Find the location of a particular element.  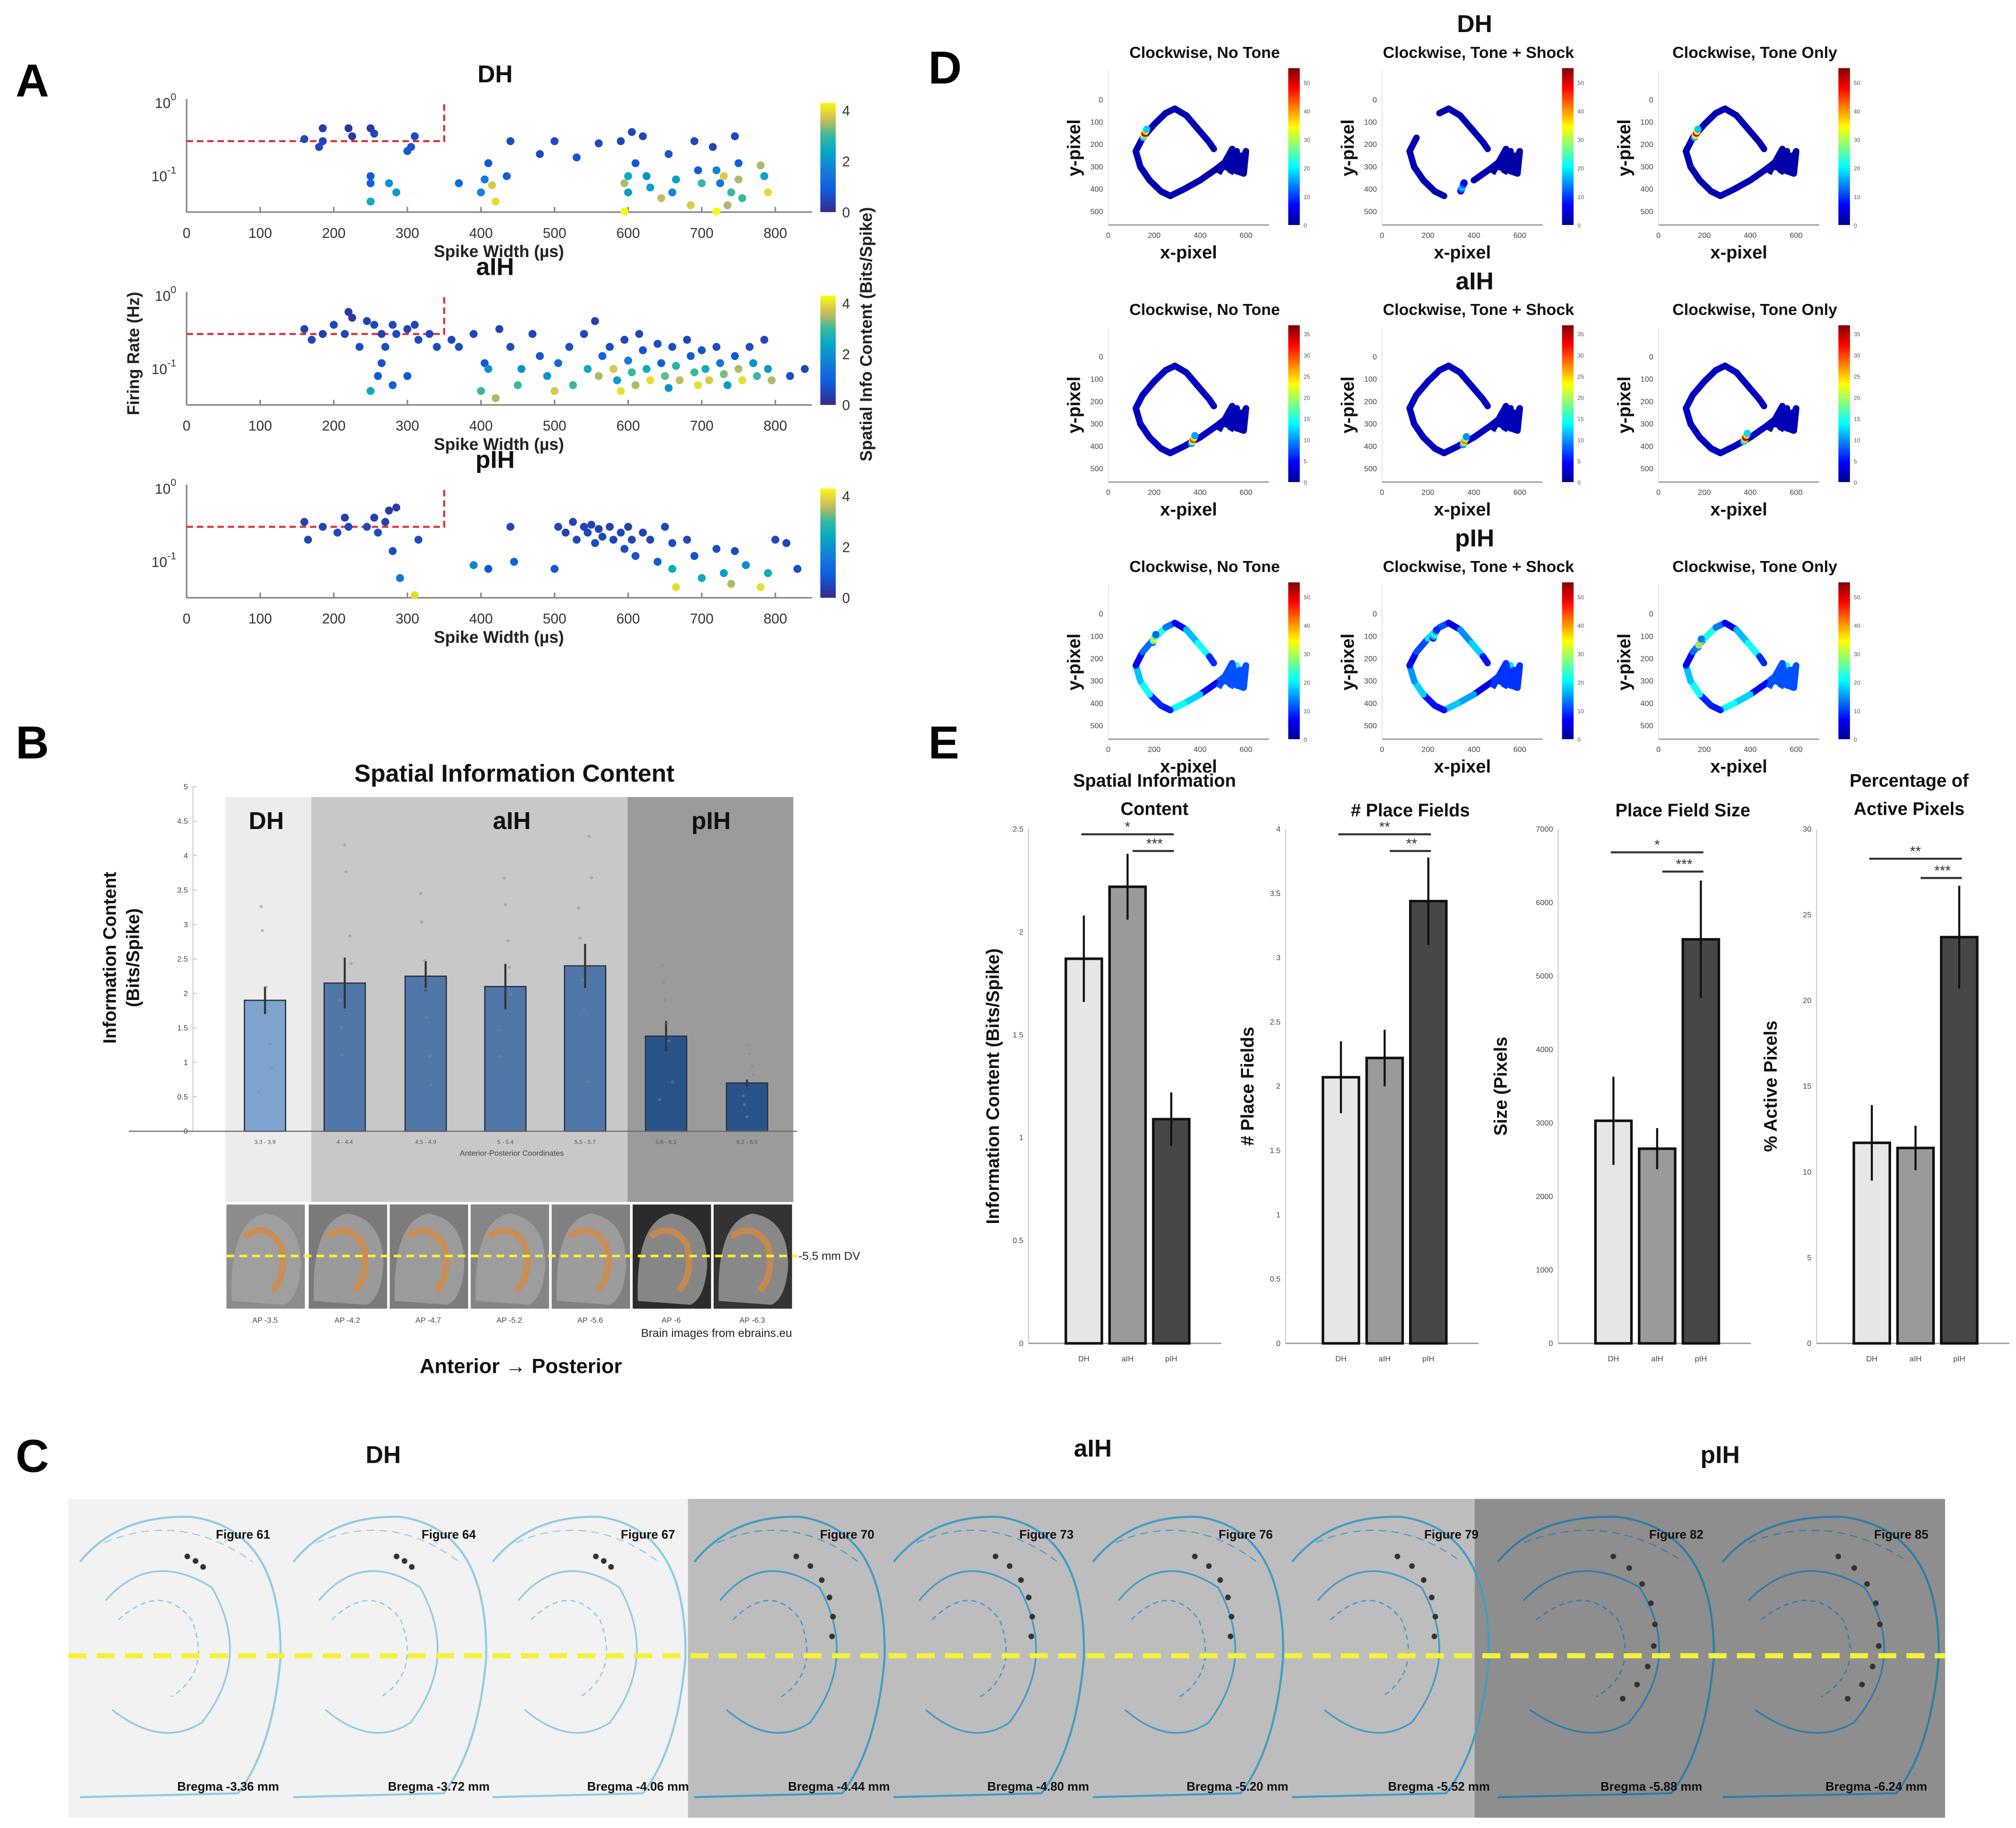

y-tick-label: 300 is located at coordinates (1647, 681).